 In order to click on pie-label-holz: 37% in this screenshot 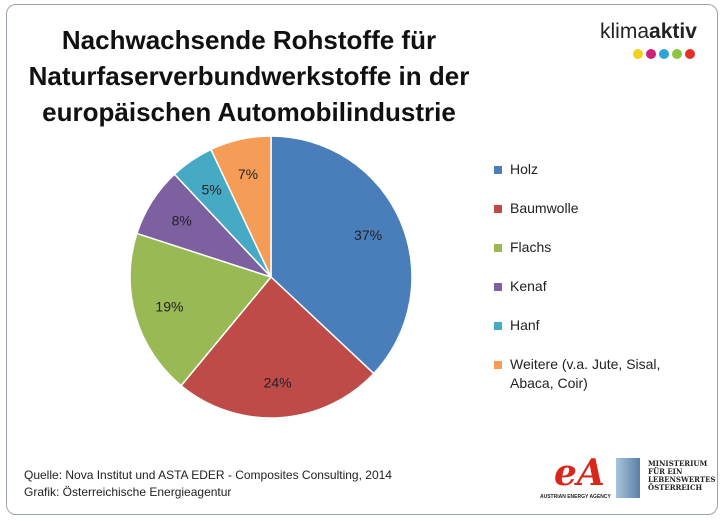, I will do `click(368, 235)`.